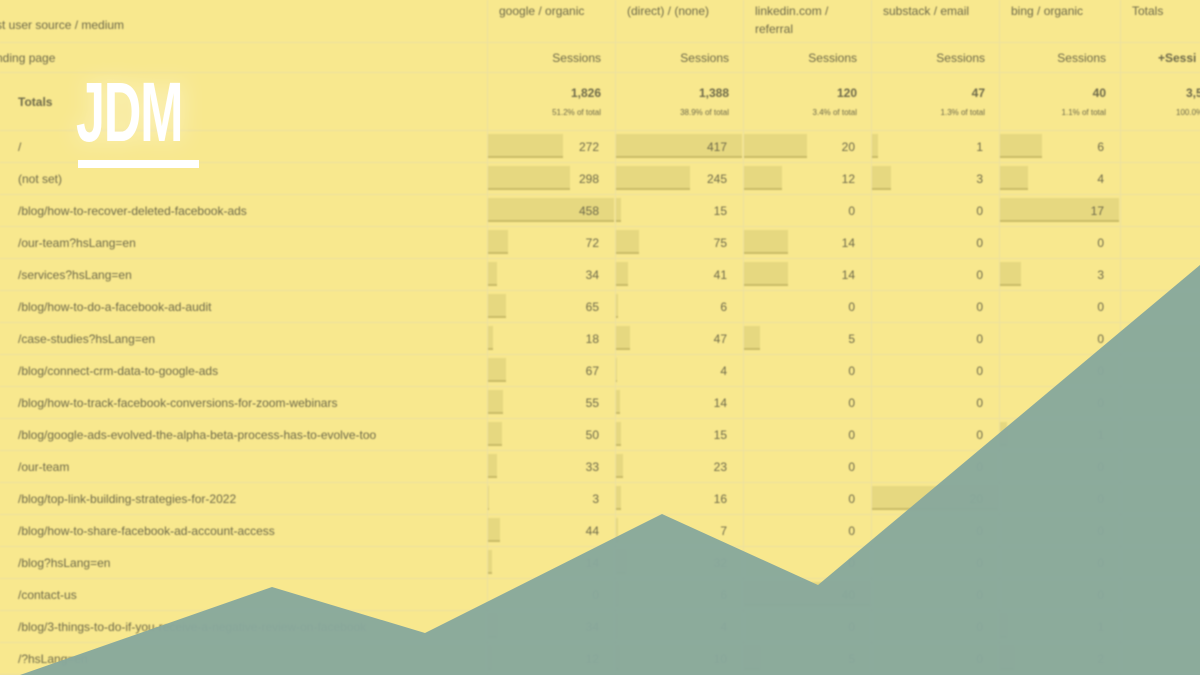  Describe the element at coordinates (834, 112) in the screenshot. I see `total-share: 3.4% of total` at that location.